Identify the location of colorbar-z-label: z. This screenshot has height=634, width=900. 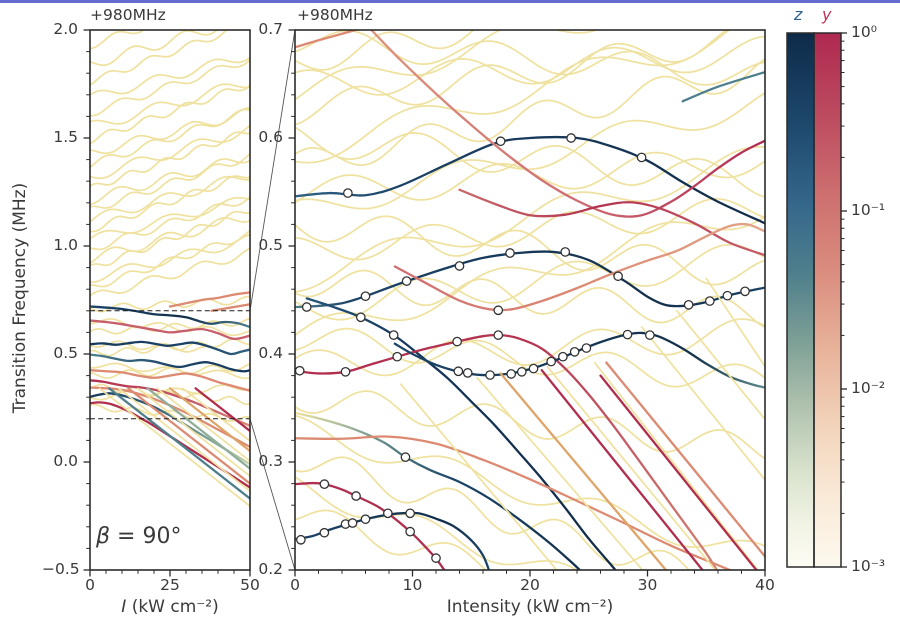
(798, 14).